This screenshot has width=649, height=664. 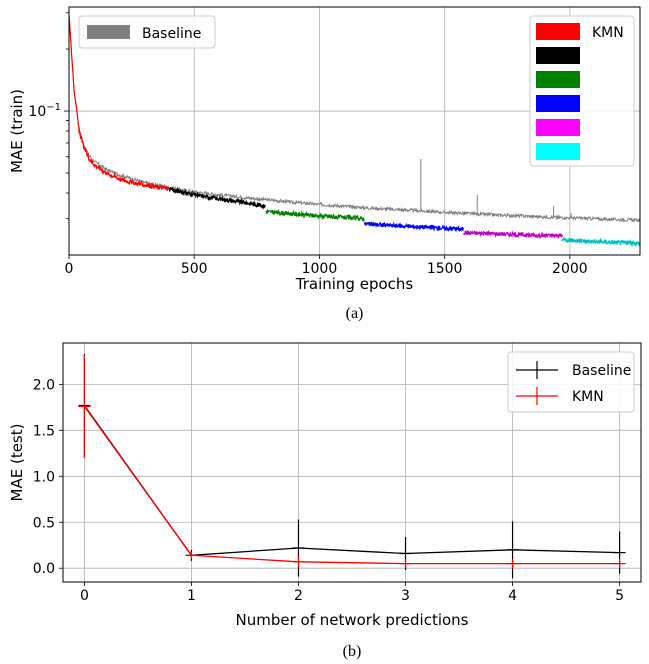 I want to click on legend-kmn: KMN, so click(x=582, y=91).